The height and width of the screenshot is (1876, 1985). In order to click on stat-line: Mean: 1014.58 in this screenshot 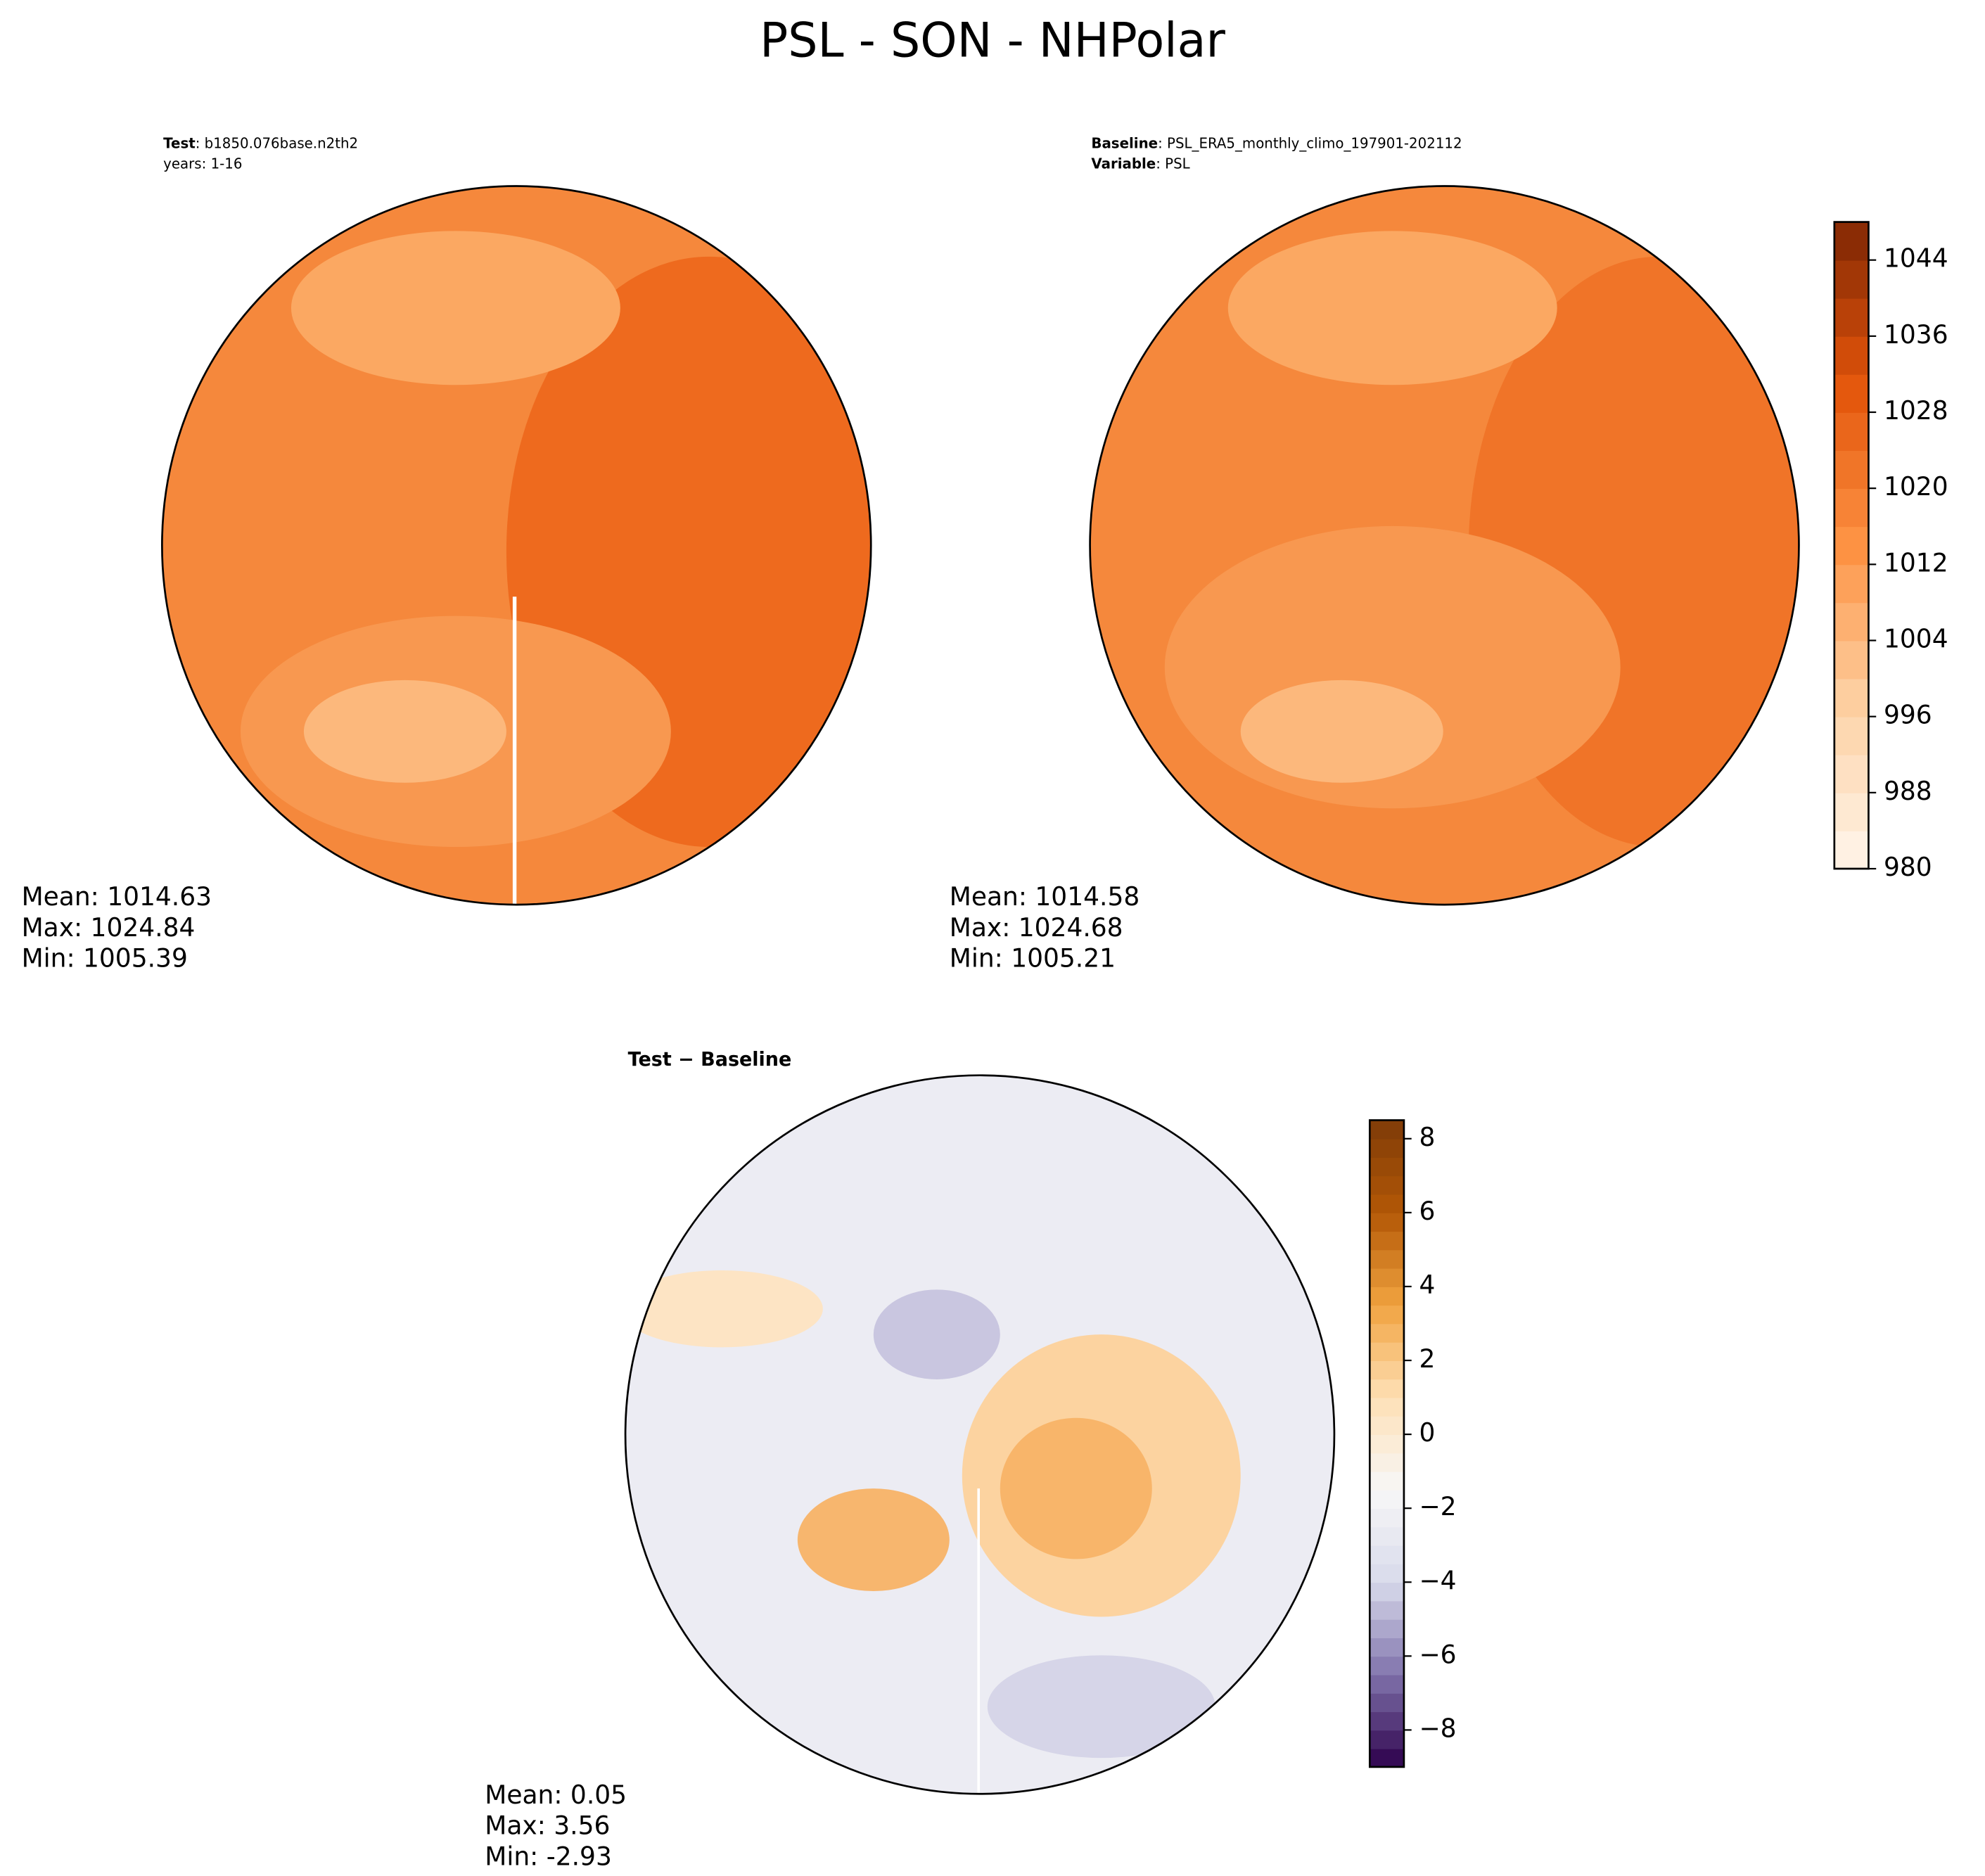, I will do `click(1045, 896)`.